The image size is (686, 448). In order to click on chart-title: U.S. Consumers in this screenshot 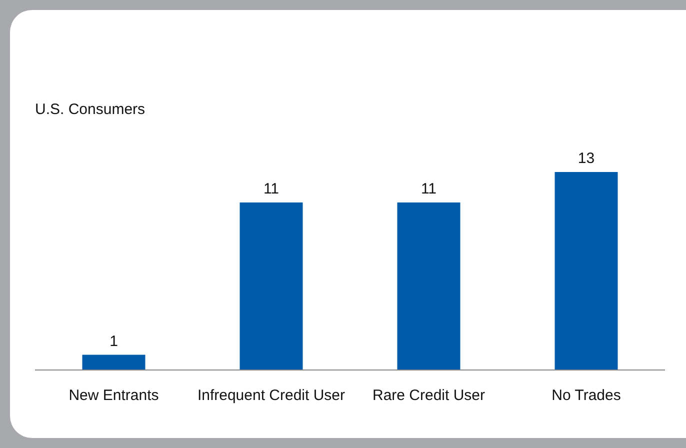, I will do `click(90, 109)`.